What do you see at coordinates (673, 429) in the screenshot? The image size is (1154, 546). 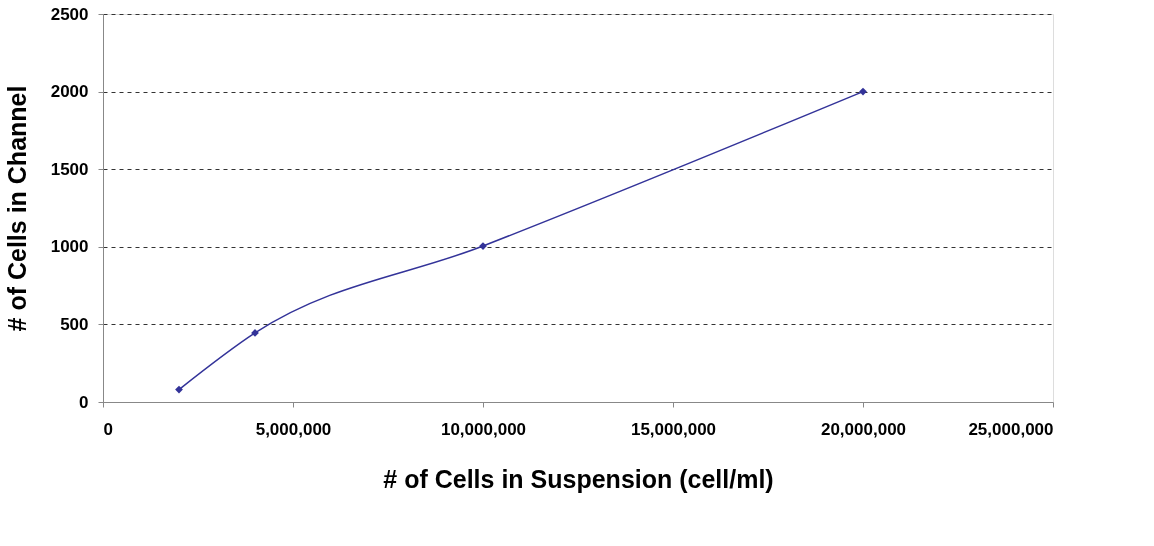 I see `x-tick-label: 15,000,000` at bounding box center [673, 429].